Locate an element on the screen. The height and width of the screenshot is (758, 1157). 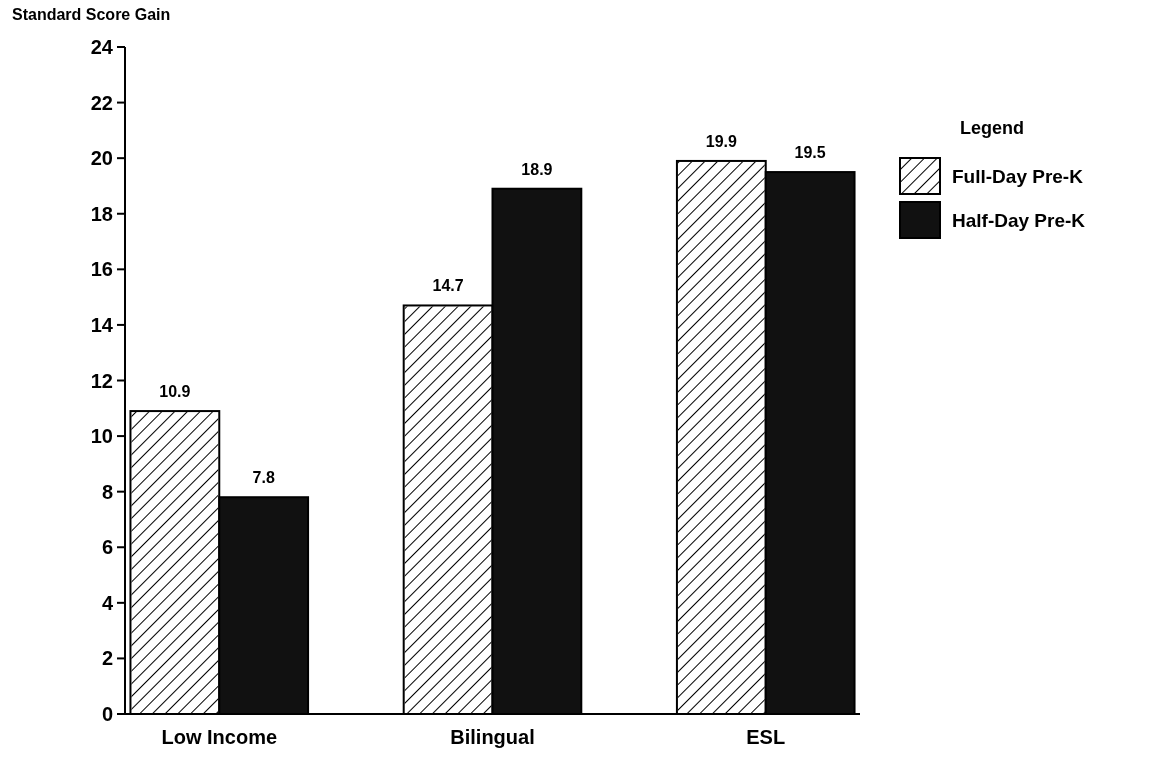
y-tick-label: 12 is located at coordinates (101, 380).